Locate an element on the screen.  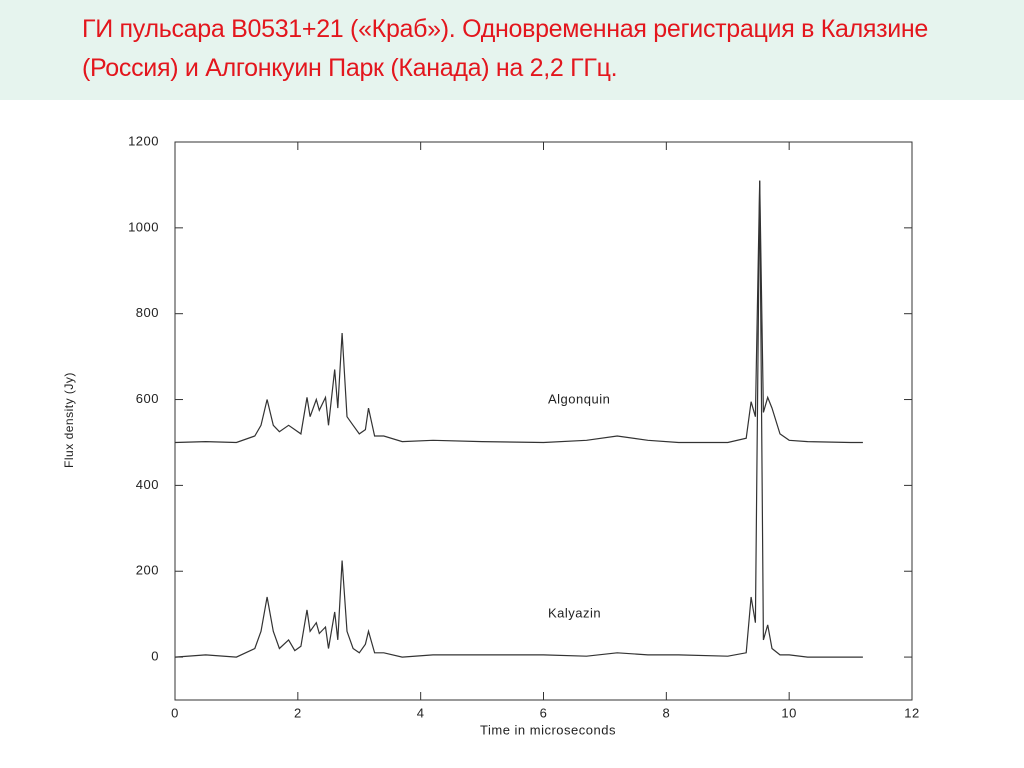
x-axis-label: Time in microseconds is located at coordinates (548, 729).